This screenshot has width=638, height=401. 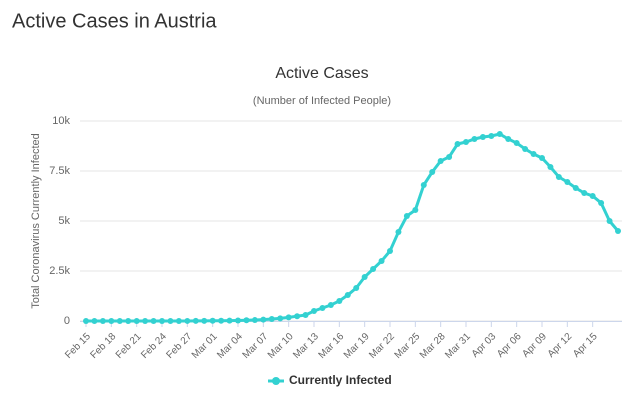 What do you see at coordinates (357, 346) in the screenshot?
I see `x-tick-label: Mar 19` at bounding box center [357, 346].